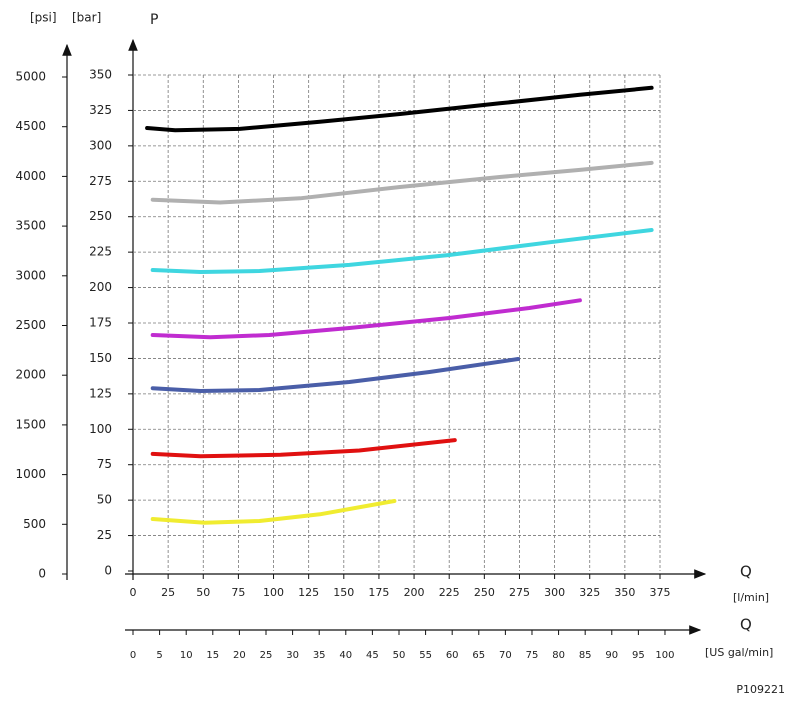 This screenshot has width=790, height=709. I want to click on y2-label: [psi], so click(43, 18).